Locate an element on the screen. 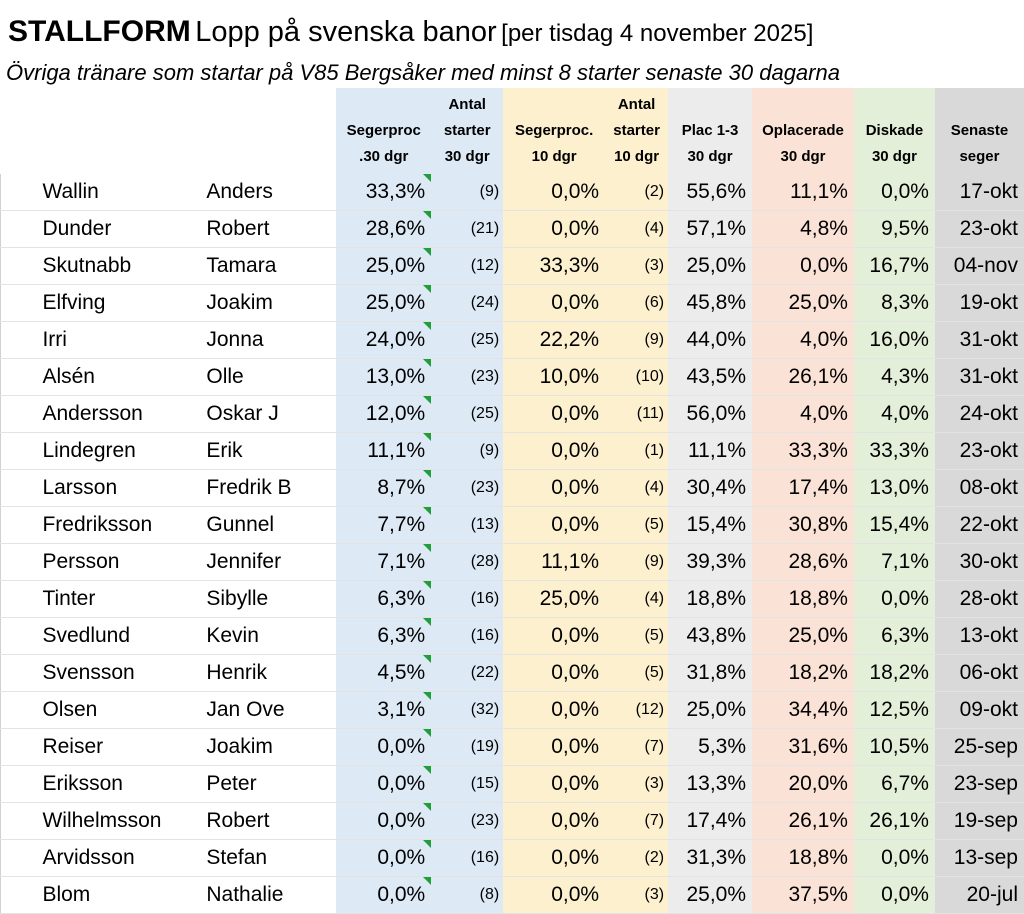  trainer-last-name: Arvidsson is located at coordinates (116, 858).